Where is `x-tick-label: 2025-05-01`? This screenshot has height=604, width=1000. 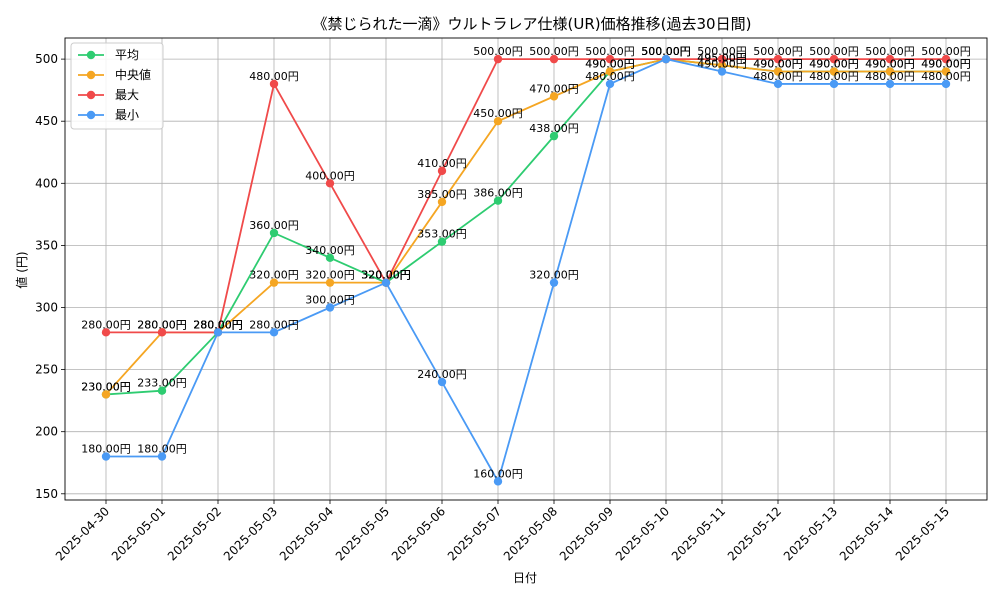 x-tick-label: 2025-05-01 is located at coordinates (138, 533).